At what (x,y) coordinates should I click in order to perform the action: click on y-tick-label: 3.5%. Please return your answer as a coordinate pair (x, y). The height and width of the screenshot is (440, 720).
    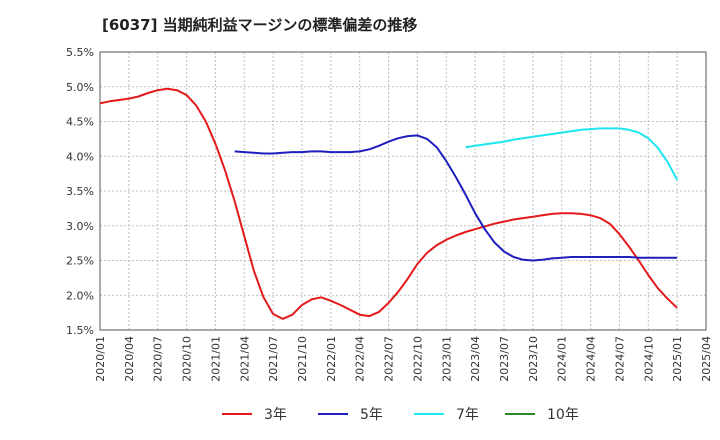
    Looking at the image, I should click on (80, 191).